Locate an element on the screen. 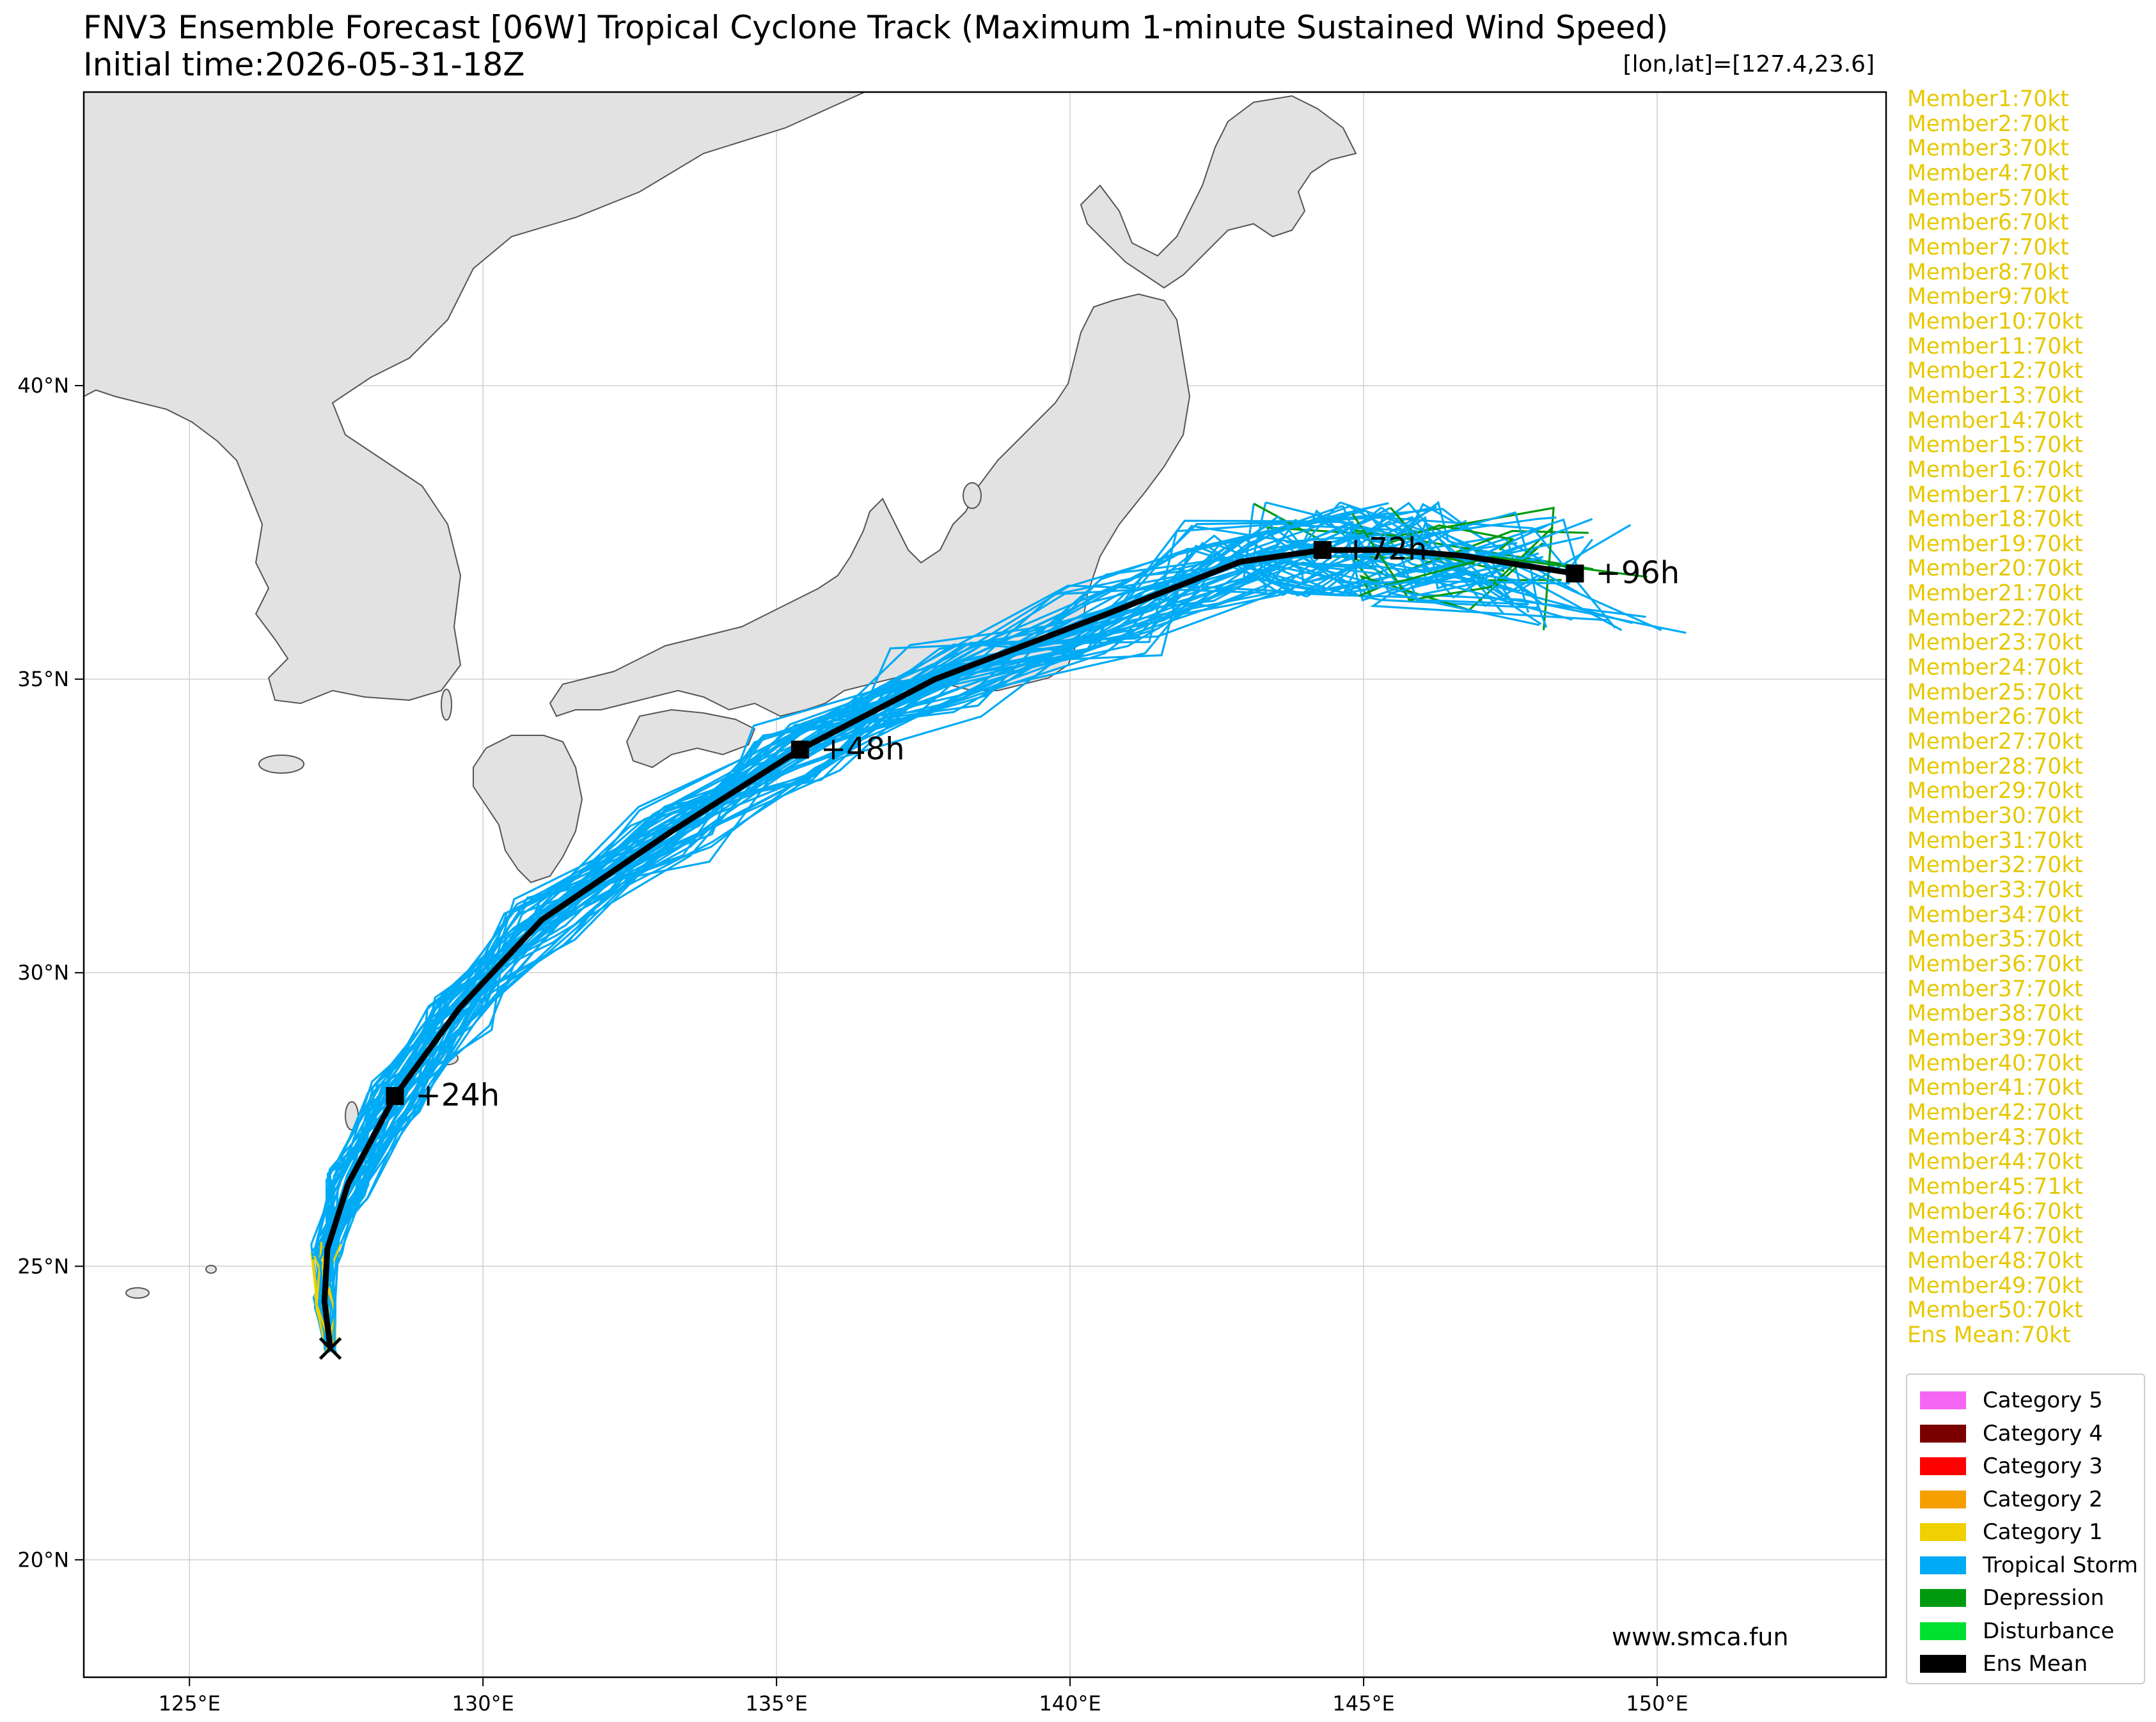 Image resolution: width=2156 pixels, height=1722 pixels. legend-entry: Category 3 is located at coordinates (2011, 1466).